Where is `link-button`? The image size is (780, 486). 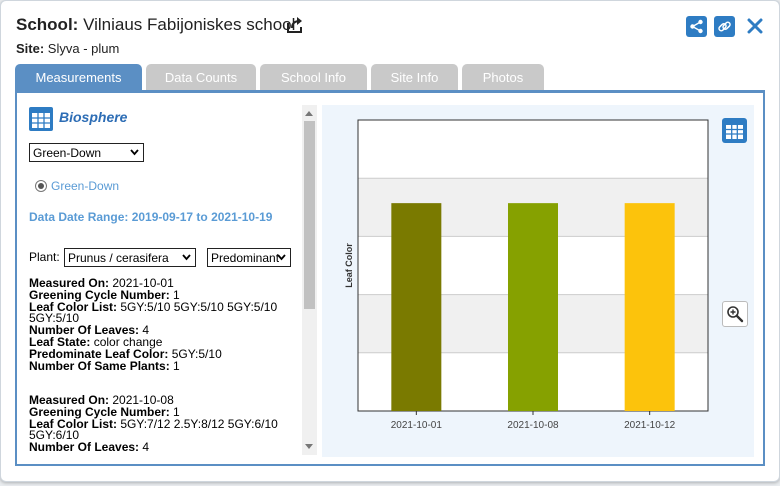
link-button is located at coordinates (724, 26).